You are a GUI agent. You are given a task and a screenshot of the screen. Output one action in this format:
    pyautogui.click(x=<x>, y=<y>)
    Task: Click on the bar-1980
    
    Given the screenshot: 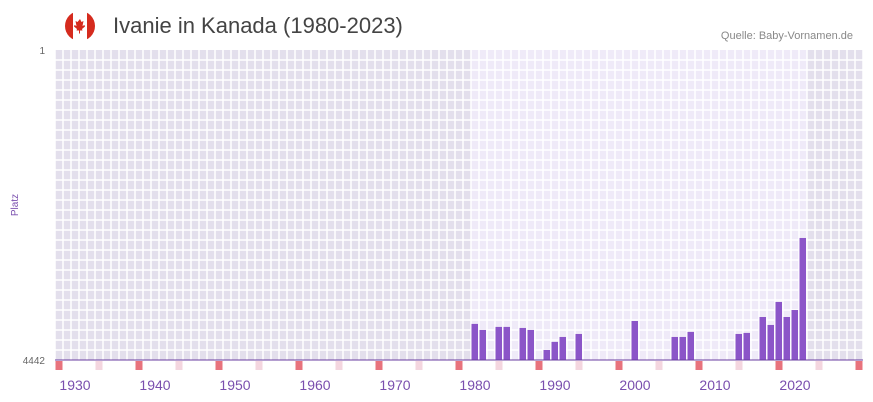 What is the action you would take?
    pyautogui.click(x=474, y=341)
    